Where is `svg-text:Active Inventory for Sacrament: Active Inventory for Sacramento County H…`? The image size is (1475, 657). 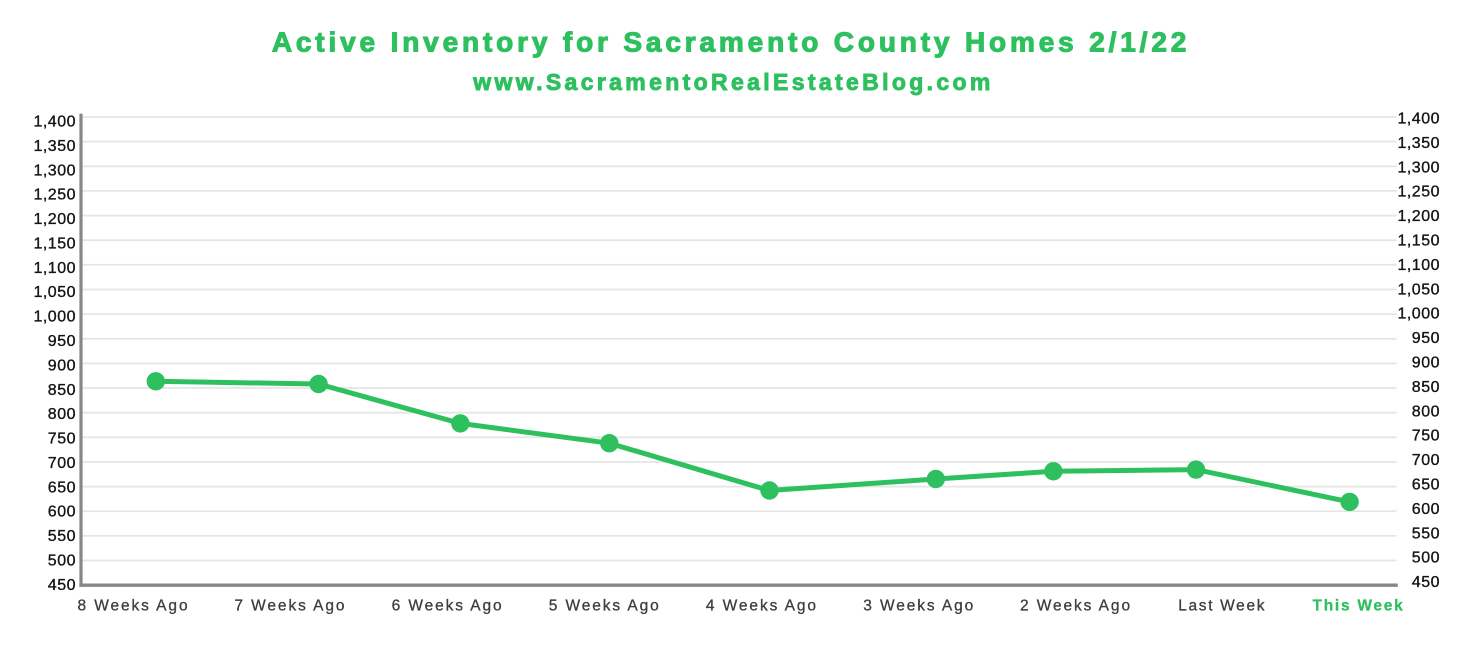
svg-text:Active Inventory for Sacrament: Active Inventory for Sacramento County H… is located at coordinates (731, 42).